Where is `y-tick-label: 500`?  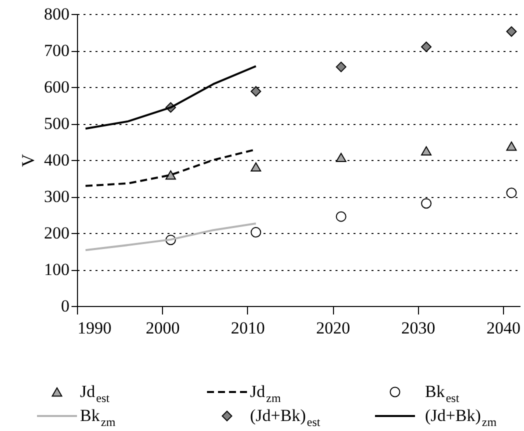 y-tick-label: 500 is located at coordinates (57, 123).